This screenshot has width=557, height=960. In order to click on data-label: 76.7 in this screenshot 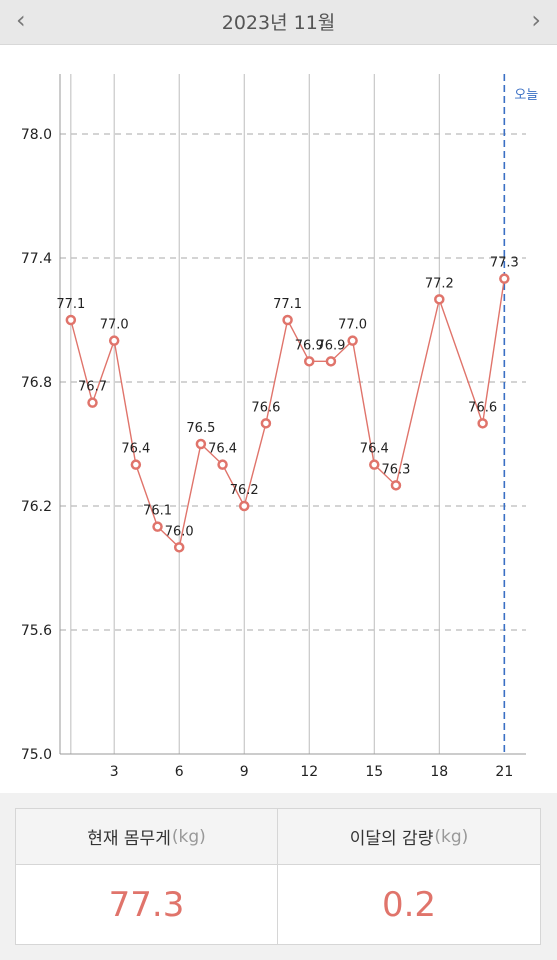, I will do `click(92, 387)`.